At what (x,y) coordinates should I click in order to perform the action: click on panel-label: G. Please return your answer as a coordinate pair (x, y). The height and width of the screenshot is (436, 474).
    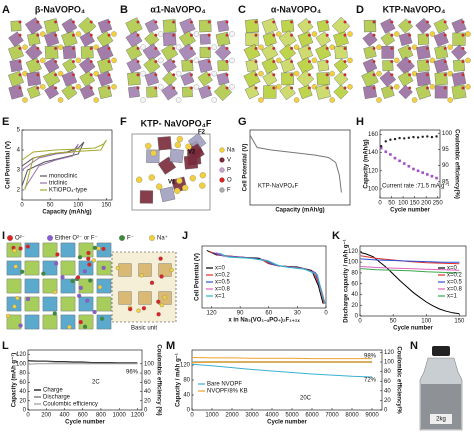
    Looking at the image, I should click on (242, 122).